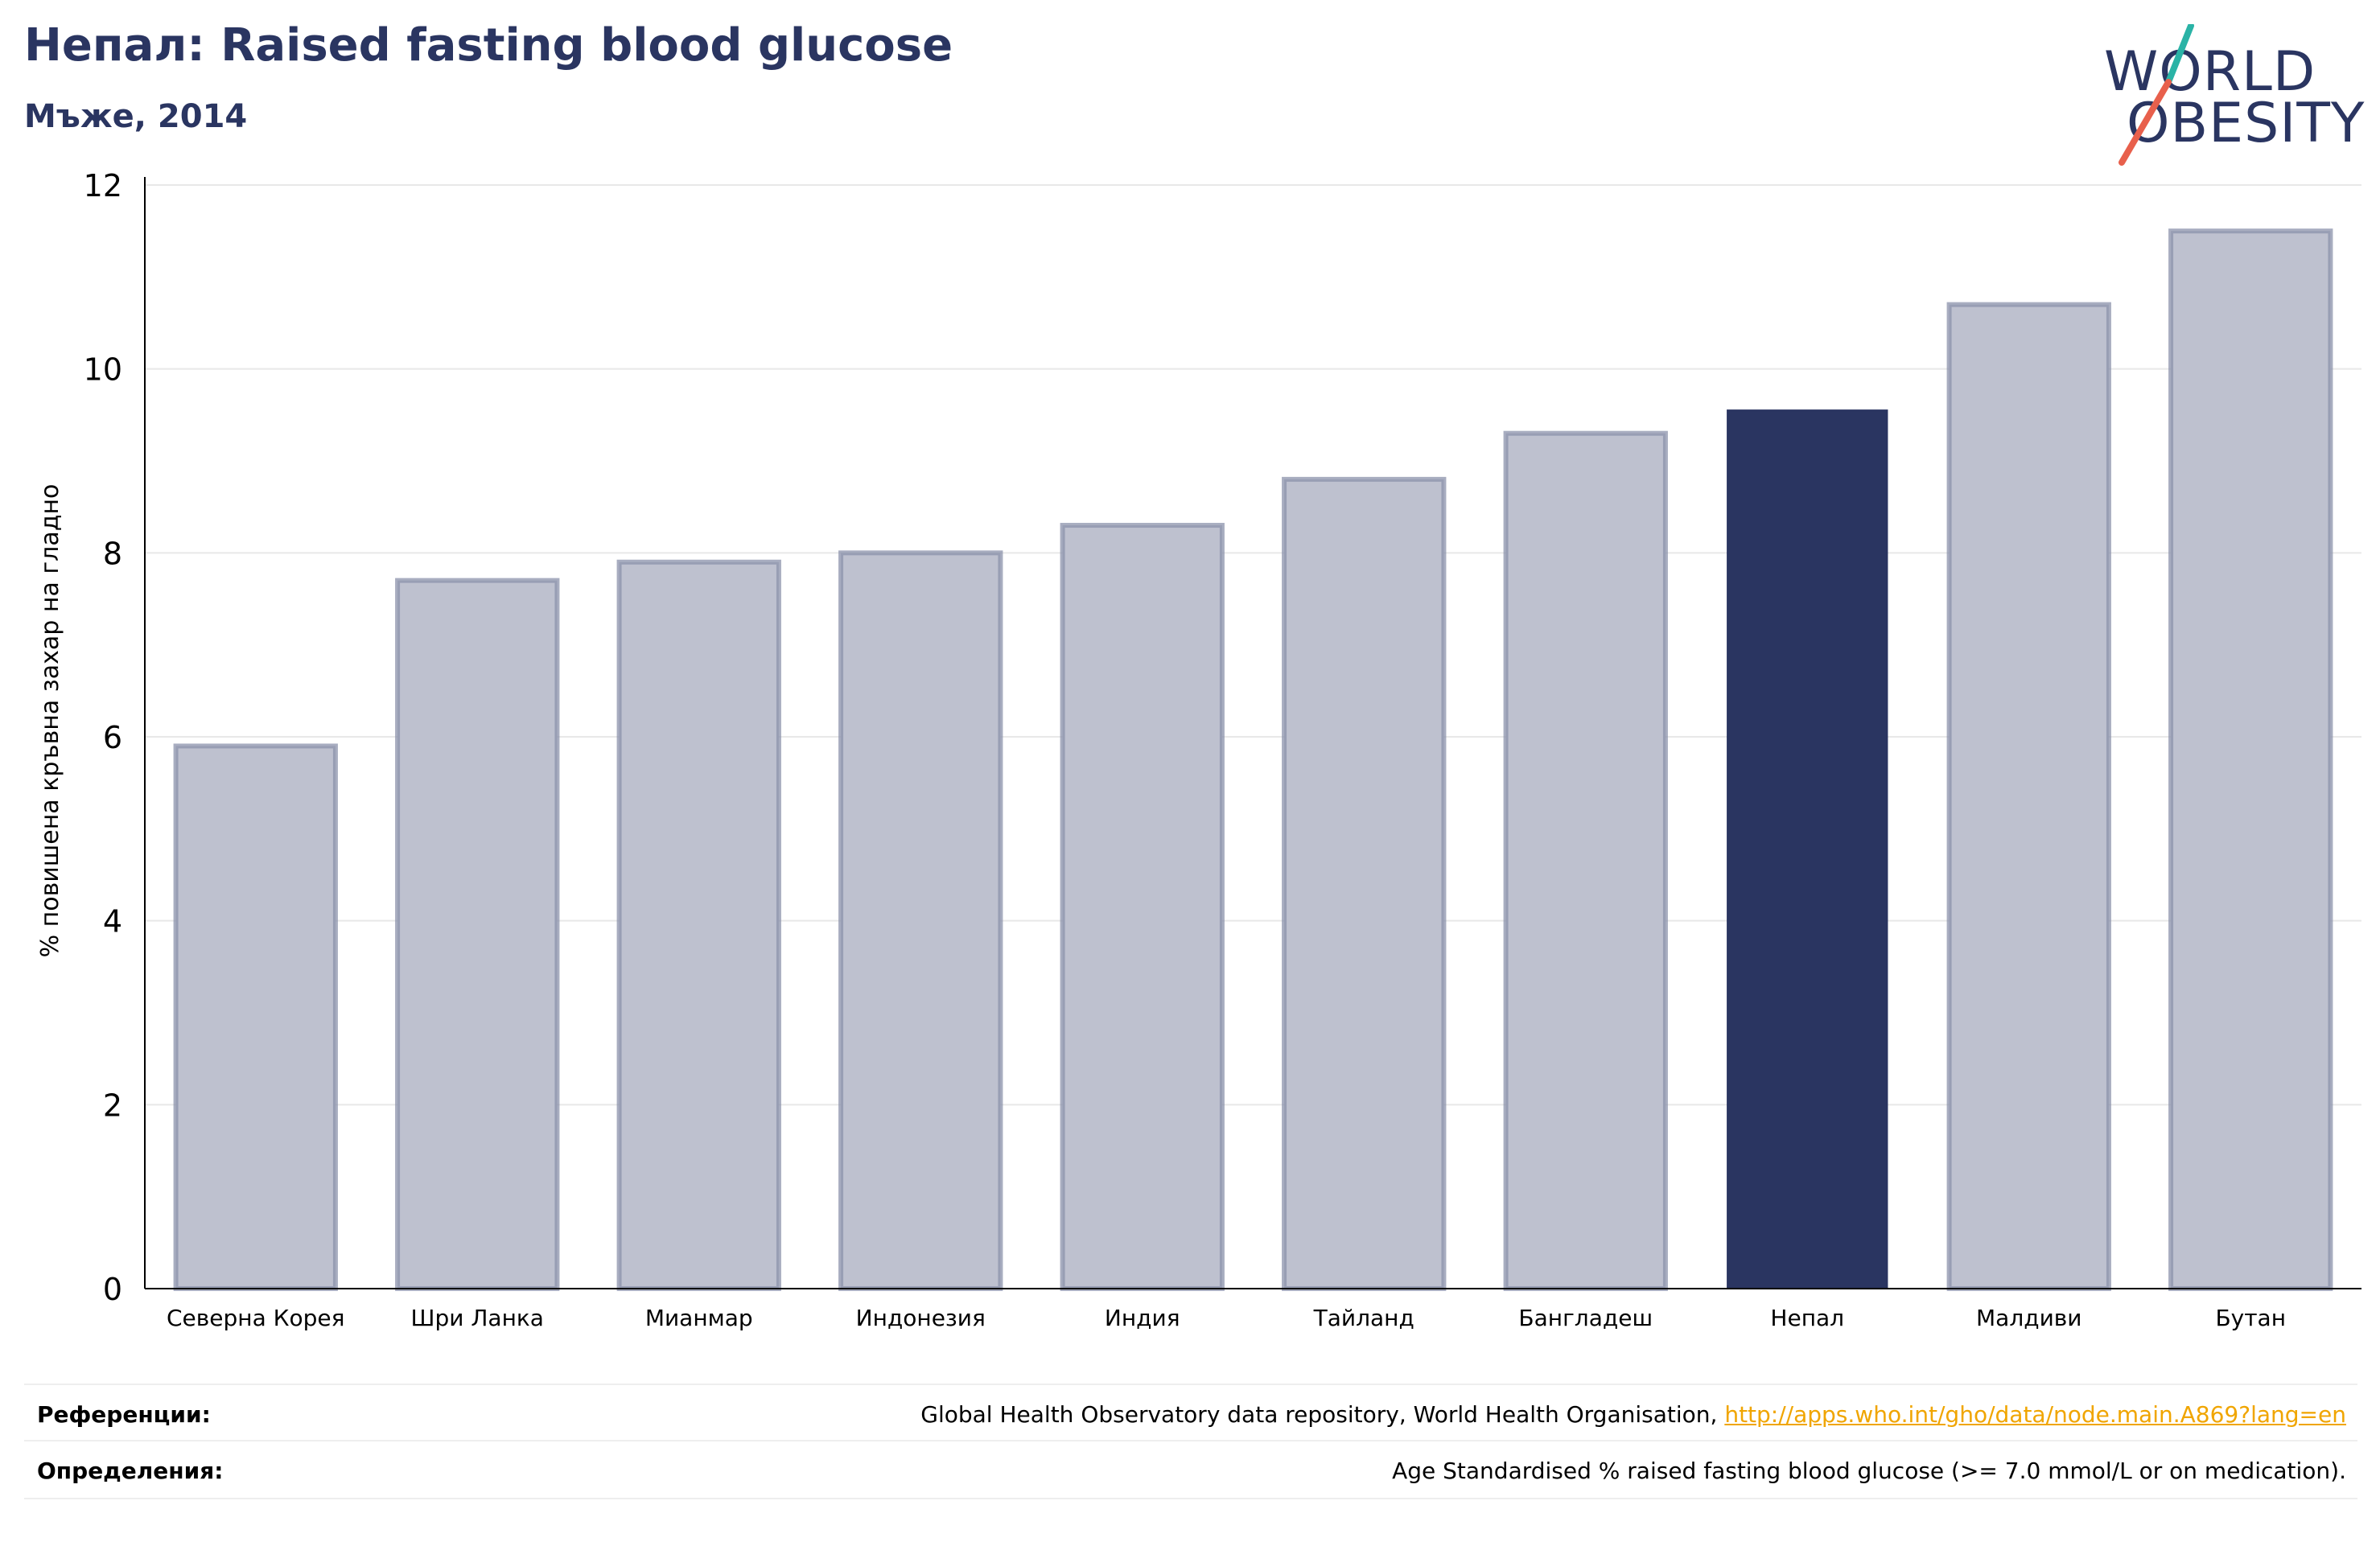 This screenshot has height=1542, width=2380. I want to click on y-tick-label: 6, so click(113, 737).